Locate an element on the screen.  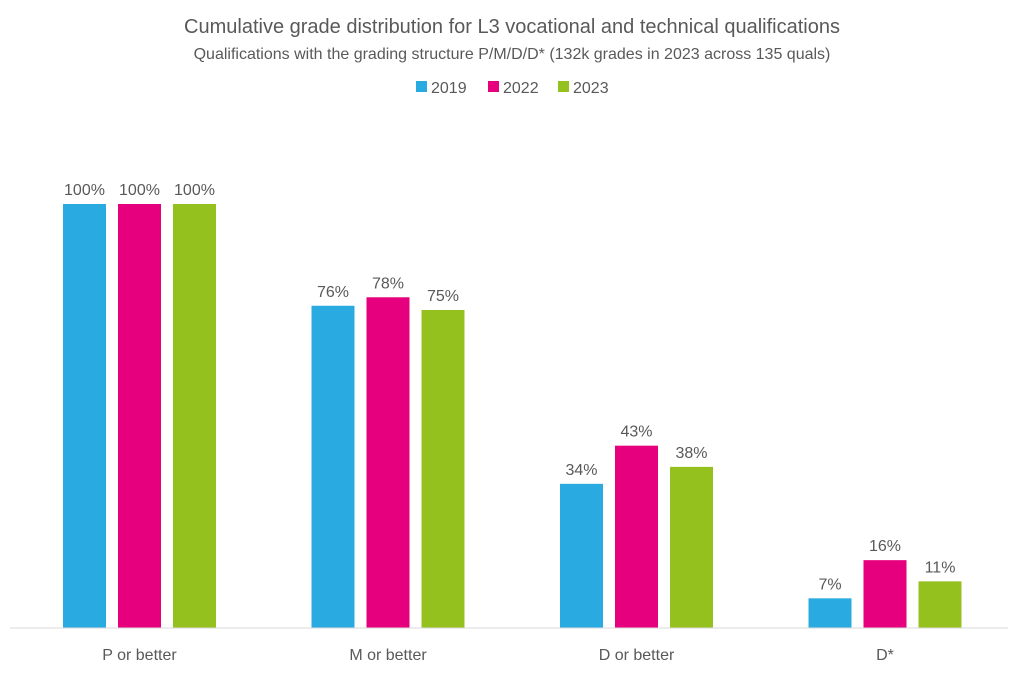
legend-swatch-2019 is located at coordinates (421, 86).